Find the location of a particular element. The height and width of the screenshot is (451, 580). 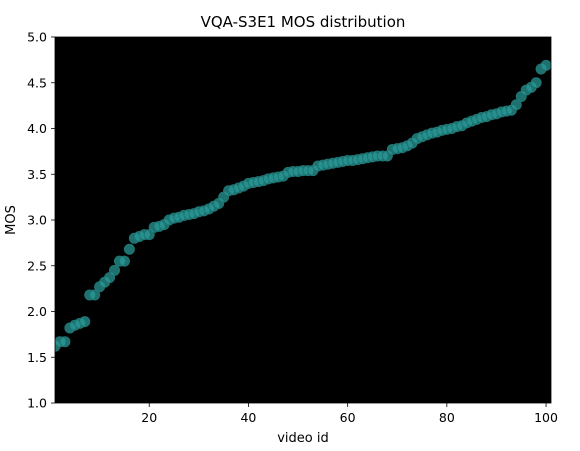

y-tick: 3.0 is located at coordinates (41, 220).